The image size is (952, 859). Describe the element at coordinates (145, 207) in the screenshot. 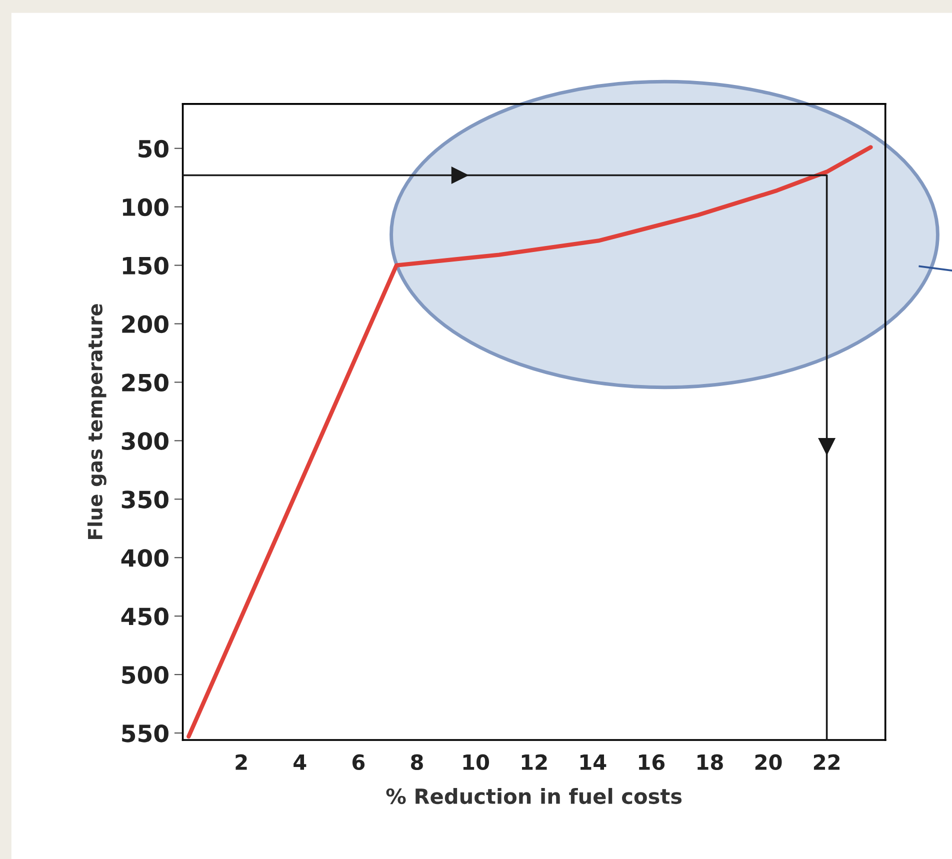

I see `y-tick-label: 100` at that location.